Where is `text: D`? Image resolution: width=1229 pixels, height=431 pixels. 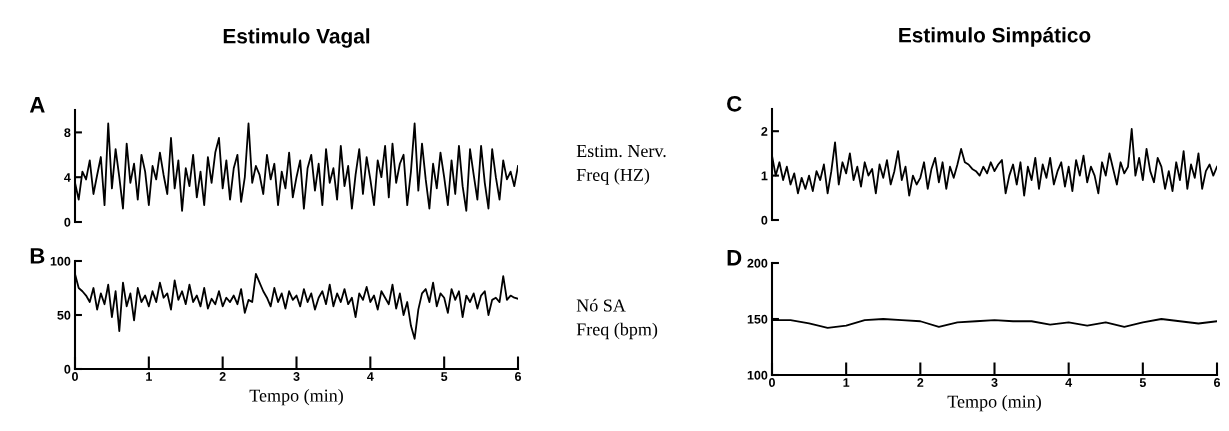 text: D is located at coordinates (734, 258).